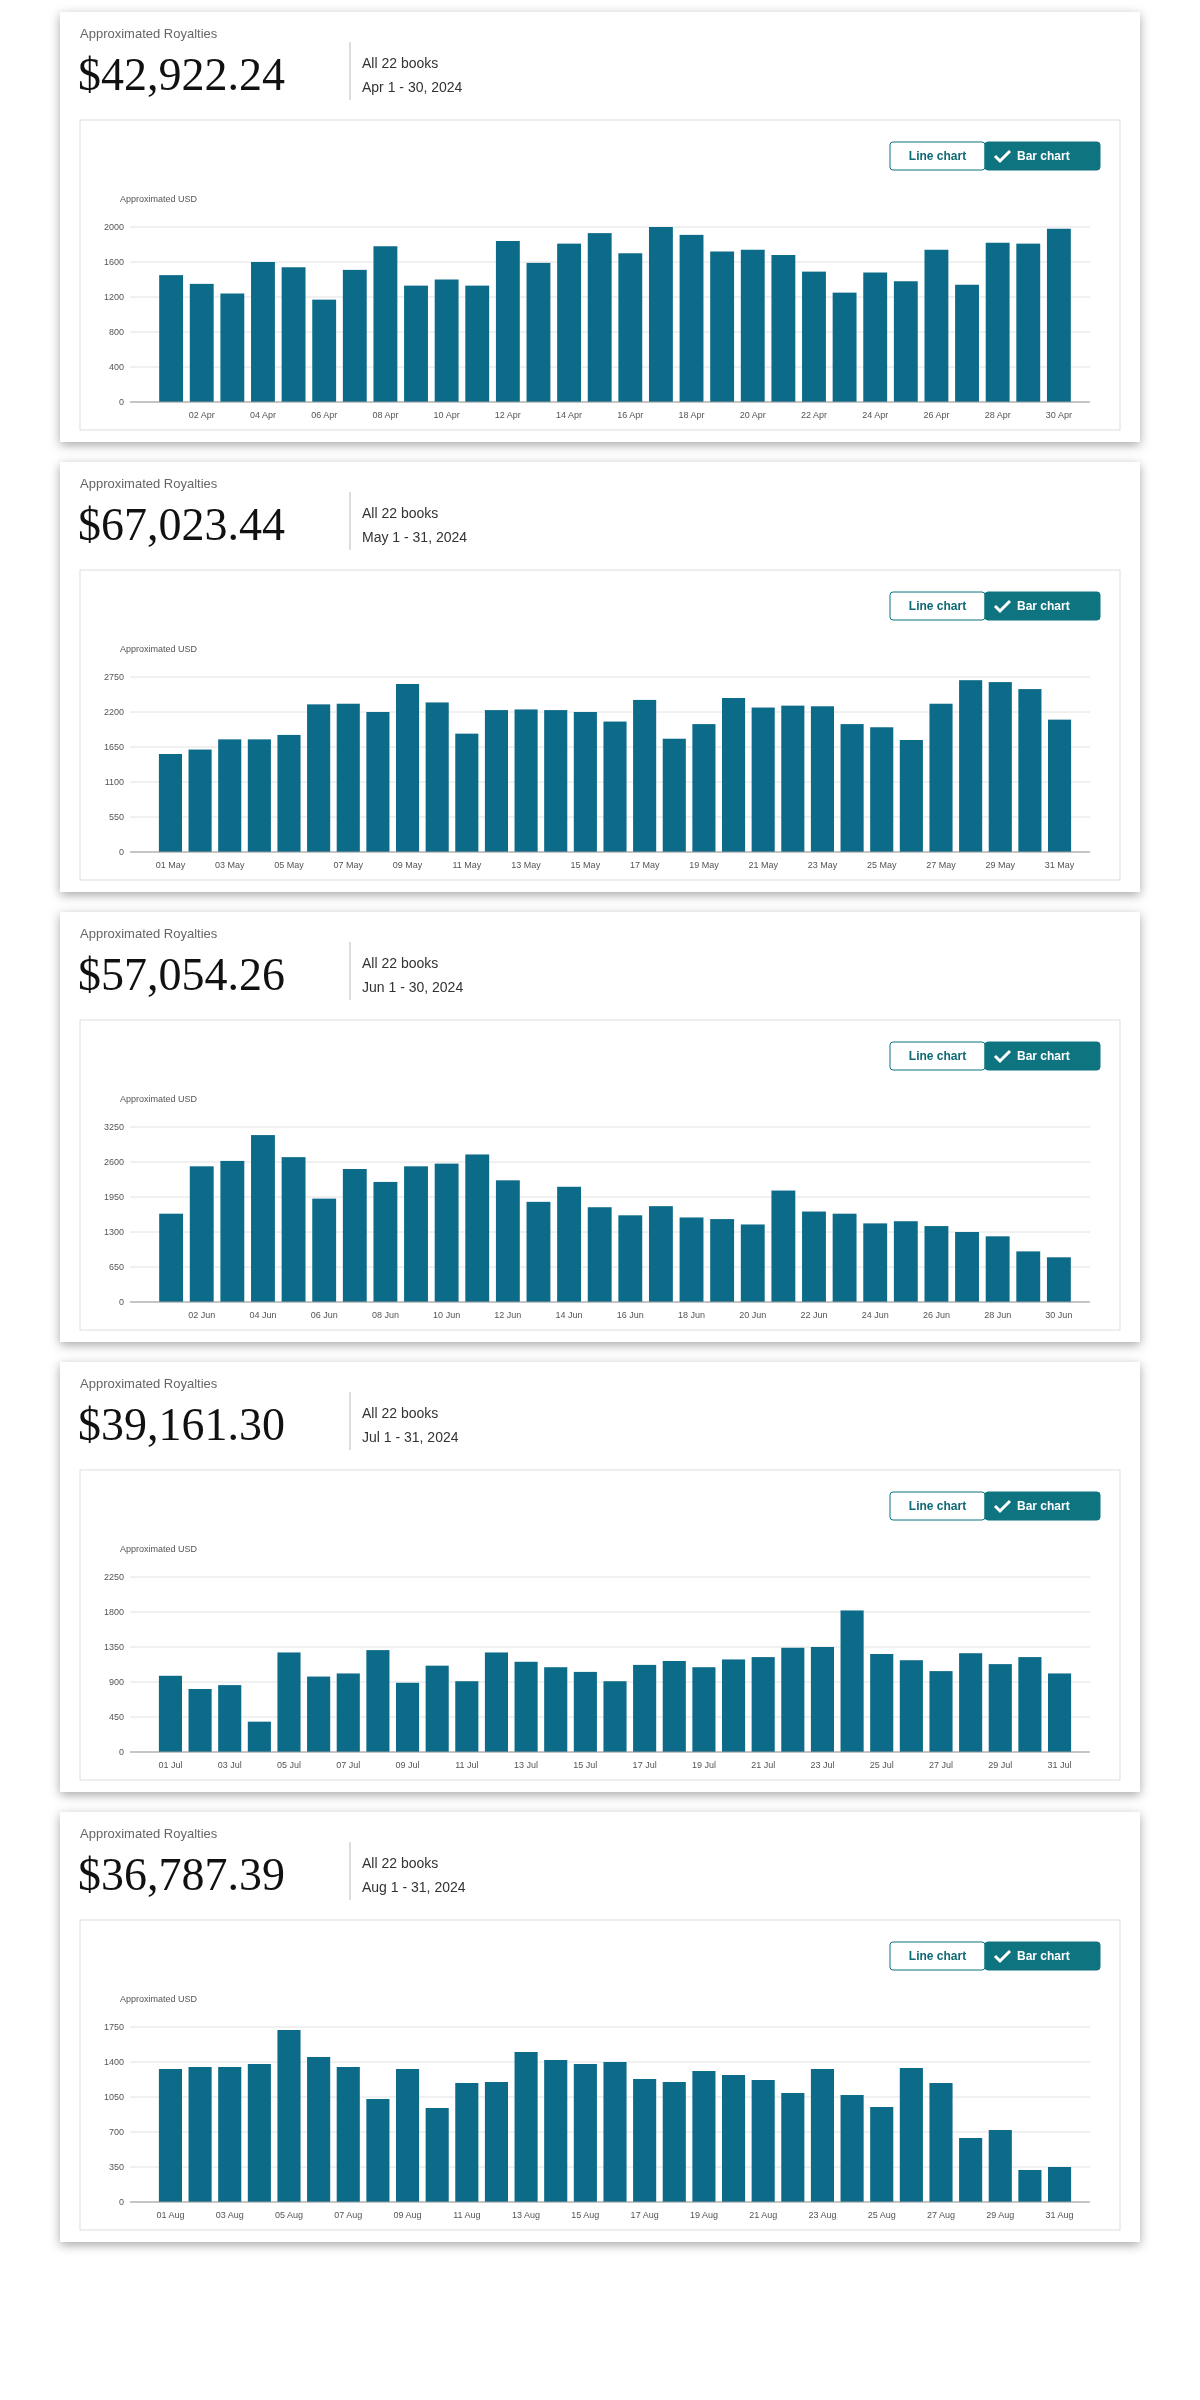 This screenshot has height=2400, width=1200. Describe the element at coordinates (998, 1315) in the screenshot. I see `x-tick-label: 28 Jun` at that location.